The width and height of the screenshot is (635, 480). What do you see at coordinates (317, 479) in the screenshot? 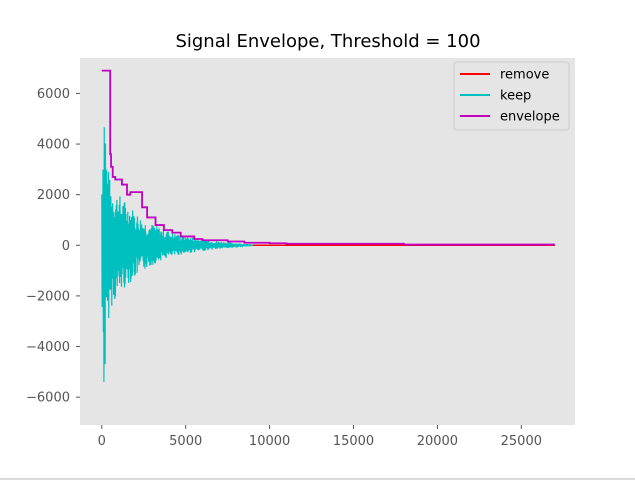
I see `window-bottom-edge` at bounding box center [317, 479].